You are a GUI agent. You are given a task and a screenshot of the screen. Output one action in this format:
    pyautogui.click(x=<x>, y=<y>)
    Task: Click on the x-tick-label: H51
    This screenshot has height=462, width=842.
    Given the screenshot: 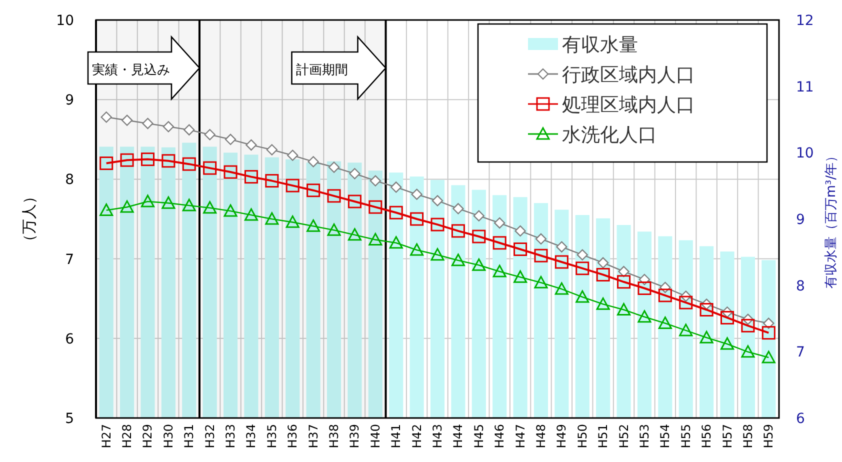 What is the action you would take?
    pyautogui.click(x=603, y=436)
    